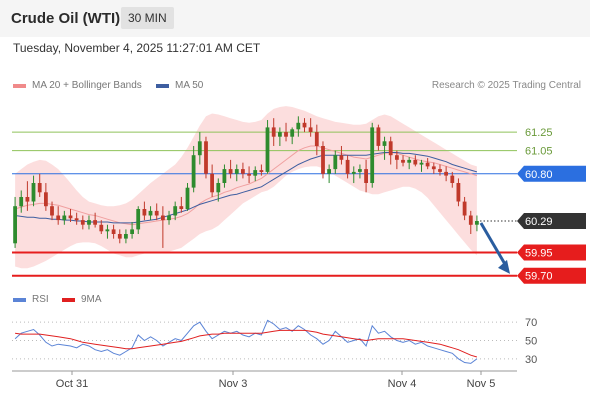  I want to click on level-tag-59.70: 59.70, so click(551, 275).